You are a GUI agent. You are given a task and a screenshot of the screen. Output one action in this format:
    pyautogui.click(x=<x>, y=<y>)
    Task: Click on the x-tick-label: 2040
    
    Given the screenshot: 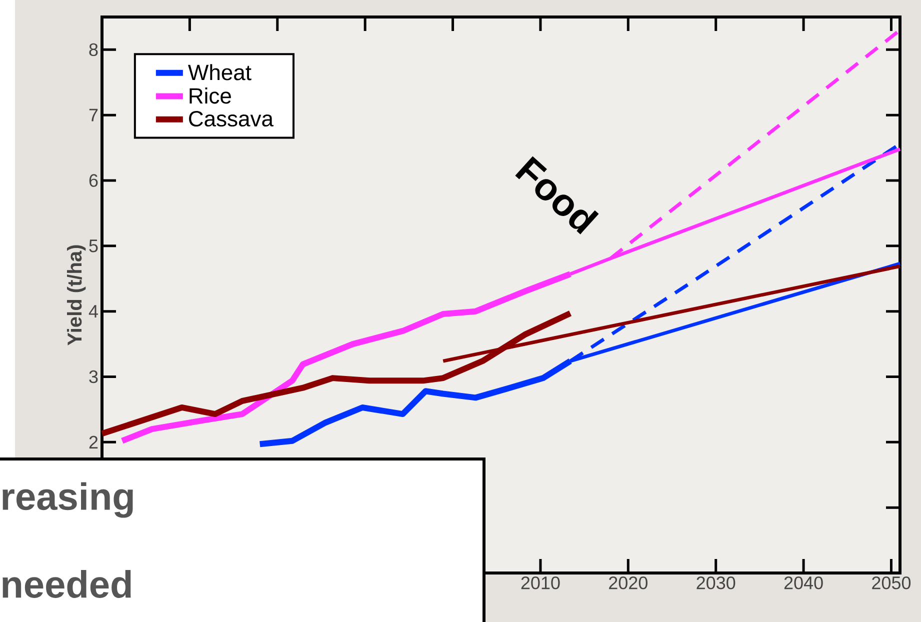 What is the action you would take?
    pyautogui.click(x=803, y=583)
    